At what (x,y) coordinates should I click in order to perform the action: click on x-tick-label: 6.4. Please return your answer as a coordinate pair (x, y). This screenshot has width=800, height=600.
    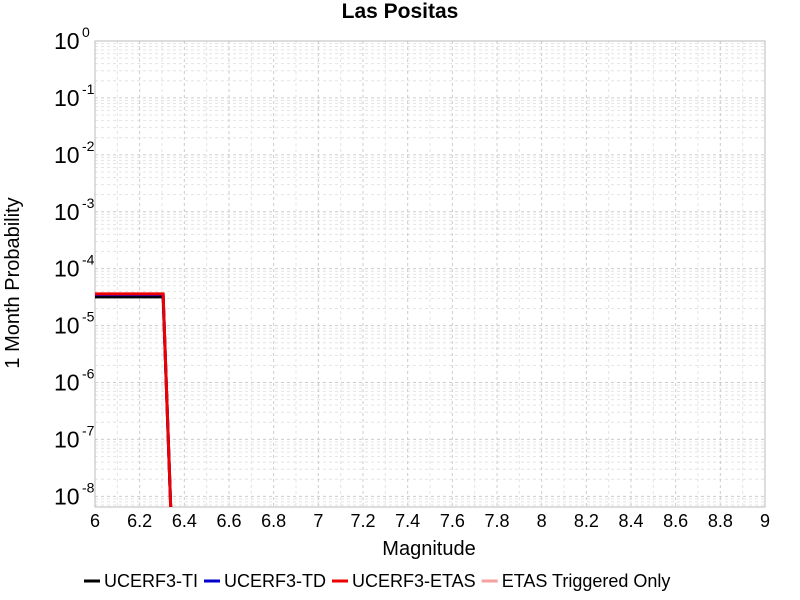
    Looking at the image, I should click on (184, 521).